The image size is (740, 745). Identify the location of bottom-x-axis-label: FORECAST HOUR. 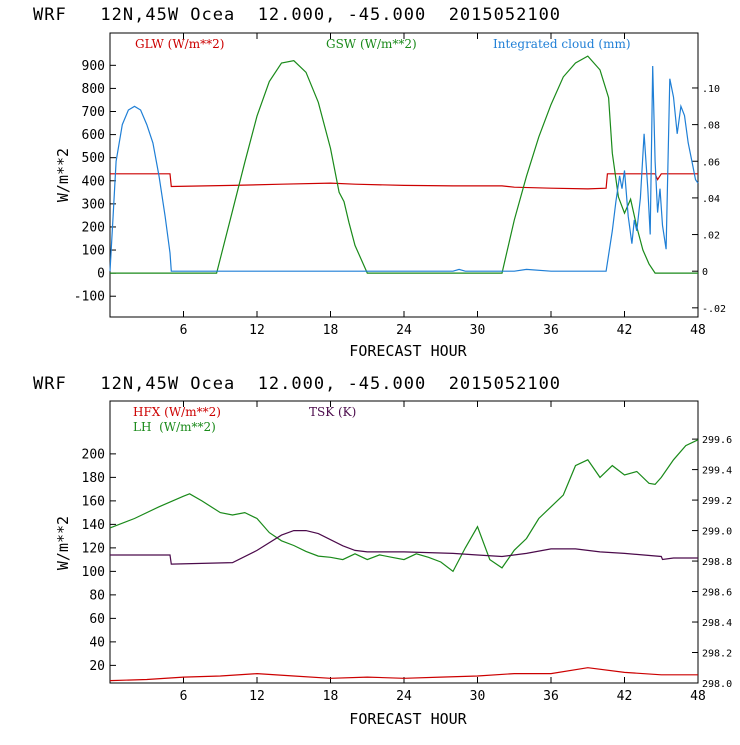
(408, 719).